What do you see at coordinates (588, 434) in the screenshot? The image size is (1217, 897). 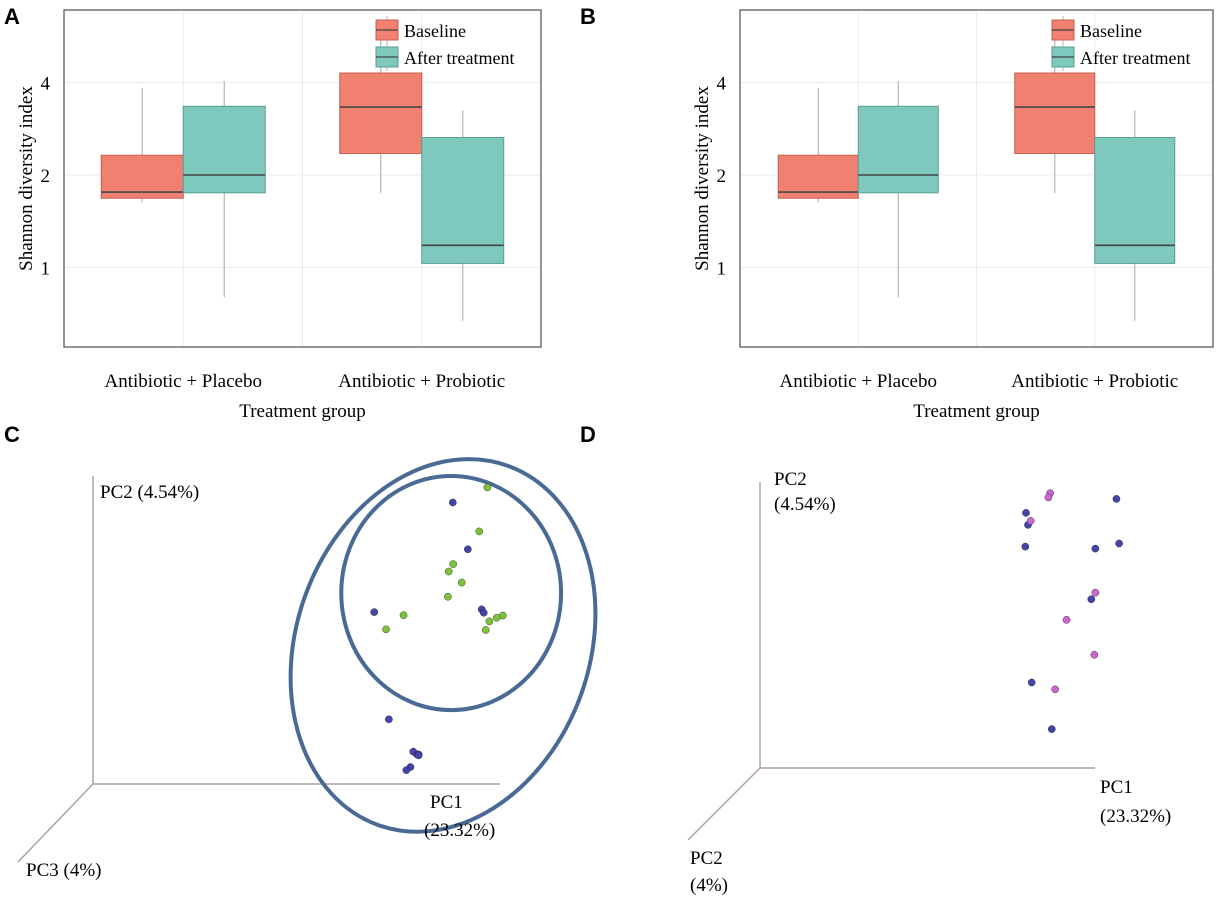 I see `panel-label-d: D` at bounding box center [588, 434].